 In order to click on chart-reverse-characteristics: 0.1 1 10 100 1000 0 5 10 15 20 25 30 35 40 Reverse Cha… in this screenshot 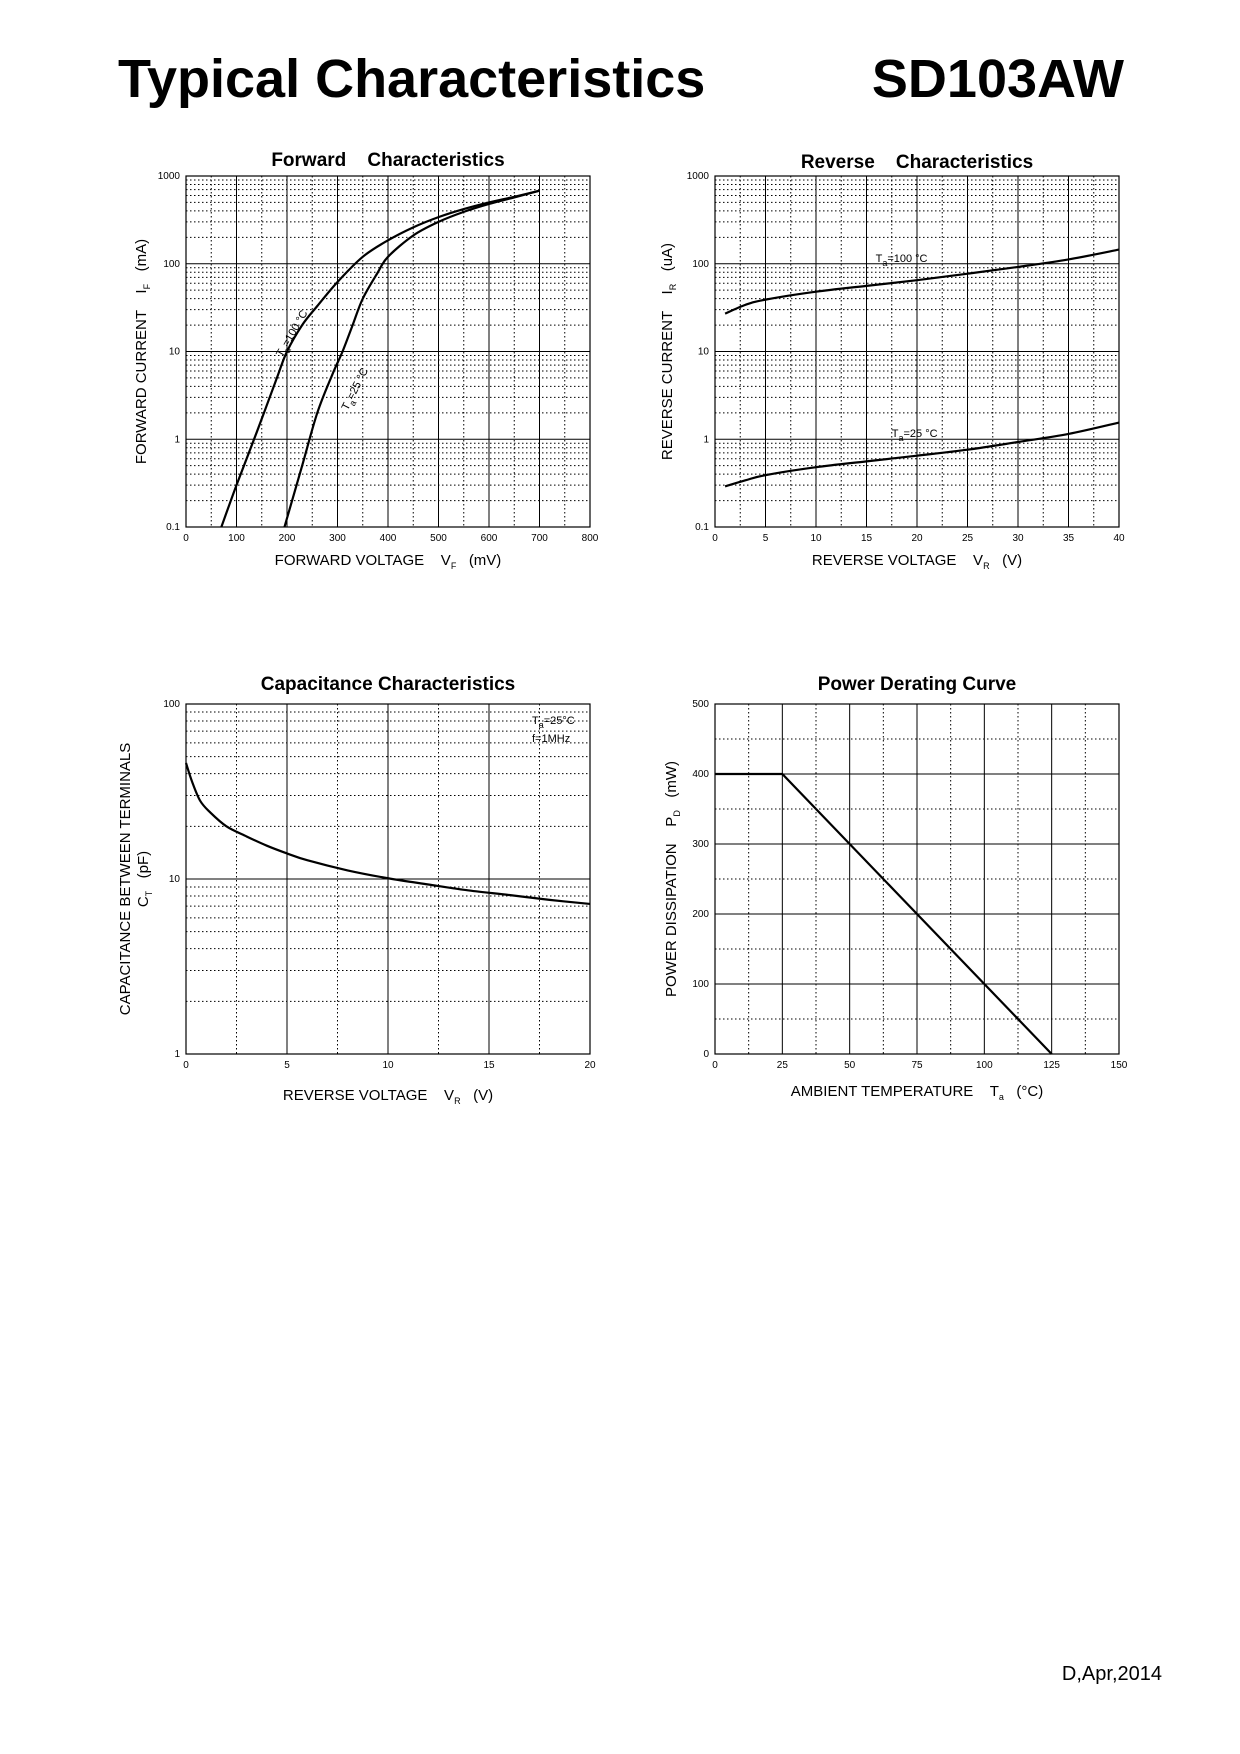, I will do `click(892, 361)`.